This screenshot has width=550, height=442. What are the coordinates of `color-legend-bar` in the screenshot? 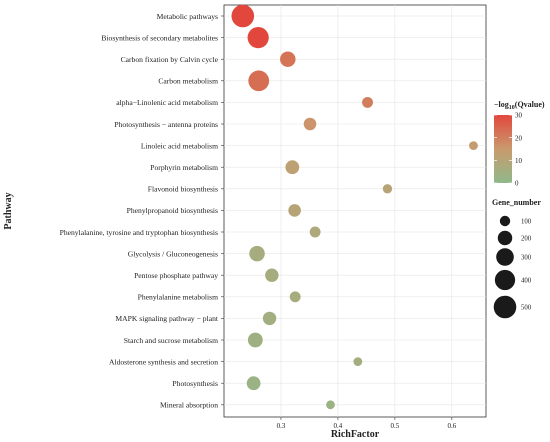 It's located at (503, 149).